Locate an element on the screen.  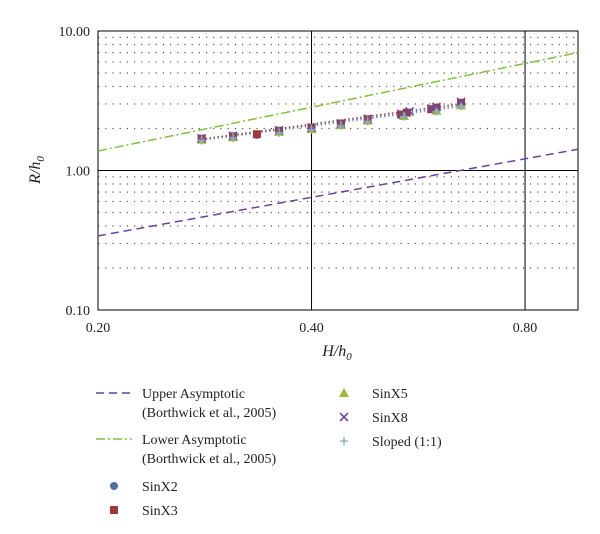
x-axis-label-main: H/h is located at coordinates (333, 351).